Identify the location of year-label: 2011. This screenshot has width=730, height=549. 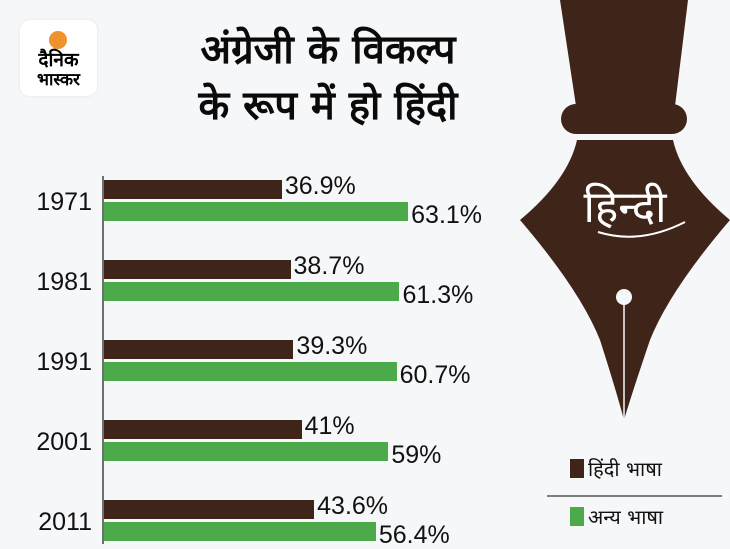
(65, 522).